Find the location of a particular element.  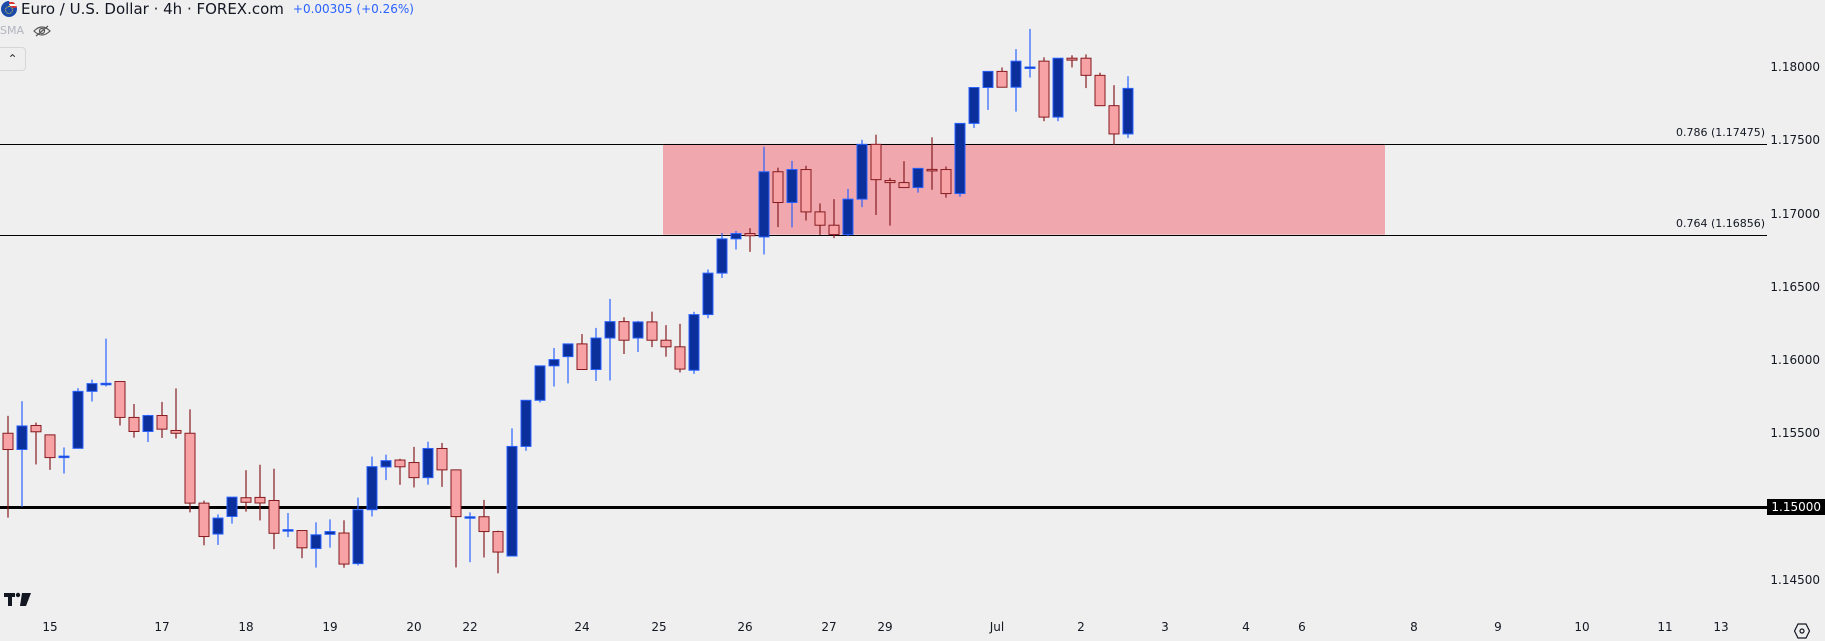

time-tick-label: 24 is located at coordinates (582, 627).